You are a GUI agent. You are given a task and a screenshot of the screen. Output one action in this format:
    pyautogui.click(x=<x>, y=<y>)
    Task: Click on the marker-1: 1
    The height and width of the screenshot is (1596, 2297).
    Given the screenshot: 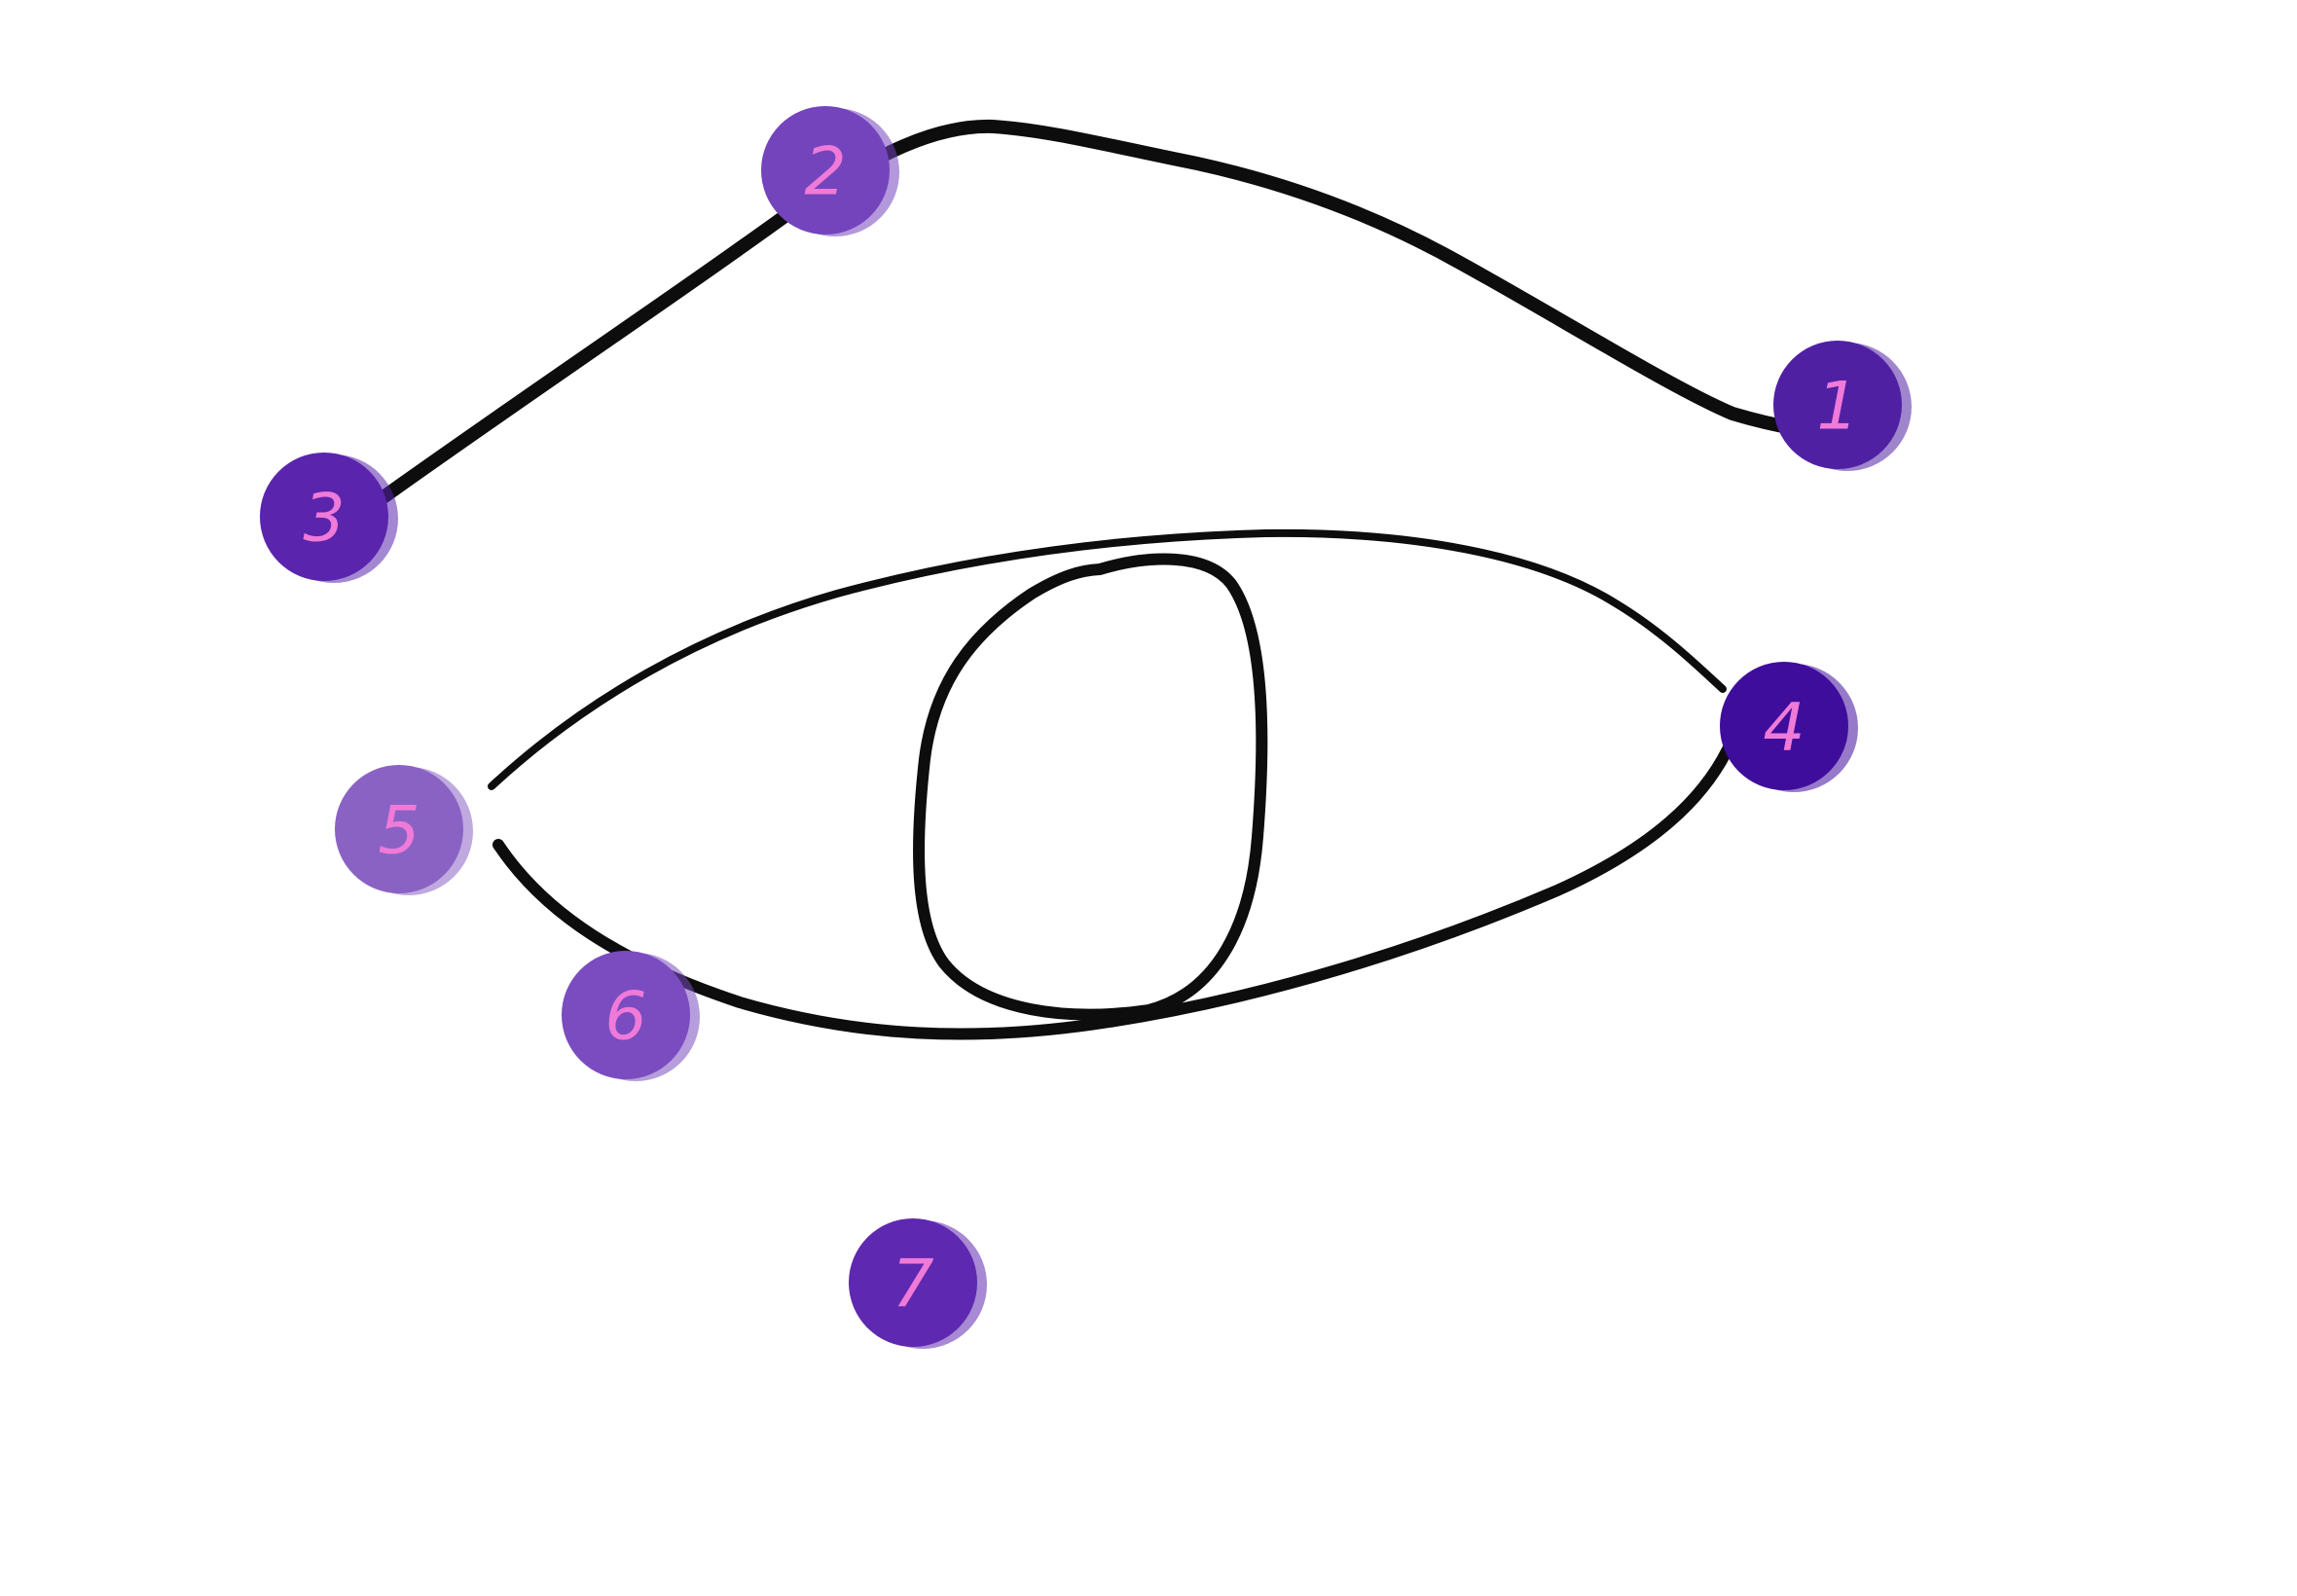 What is the action you would take?
    pyautogui.click(x=1842, y=406)
    